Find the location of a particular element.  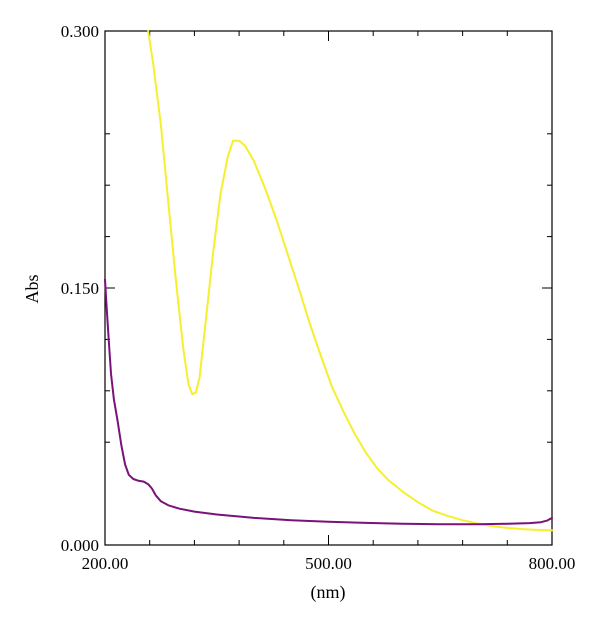

y-tick-label: 0.000 is located at coordinates (80, 545).